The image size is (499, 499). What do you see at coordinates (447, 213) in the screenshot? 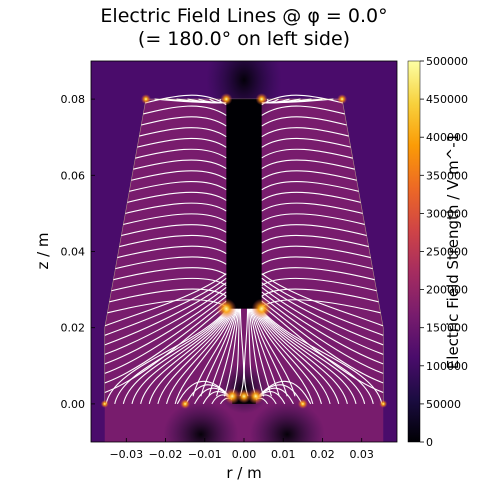
I see `colorbar-tick-label: 300000` at bounding box center [447, 213].